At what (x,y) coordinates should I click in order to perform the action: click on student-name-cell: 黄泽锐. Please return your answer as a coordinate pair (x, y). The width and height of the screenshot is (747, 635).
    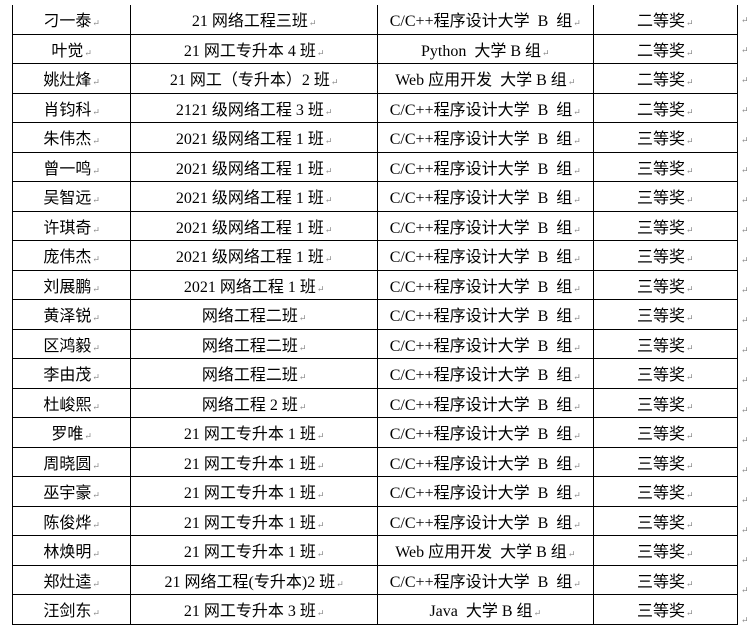
    Looking at the image, I should click on (71, 314).